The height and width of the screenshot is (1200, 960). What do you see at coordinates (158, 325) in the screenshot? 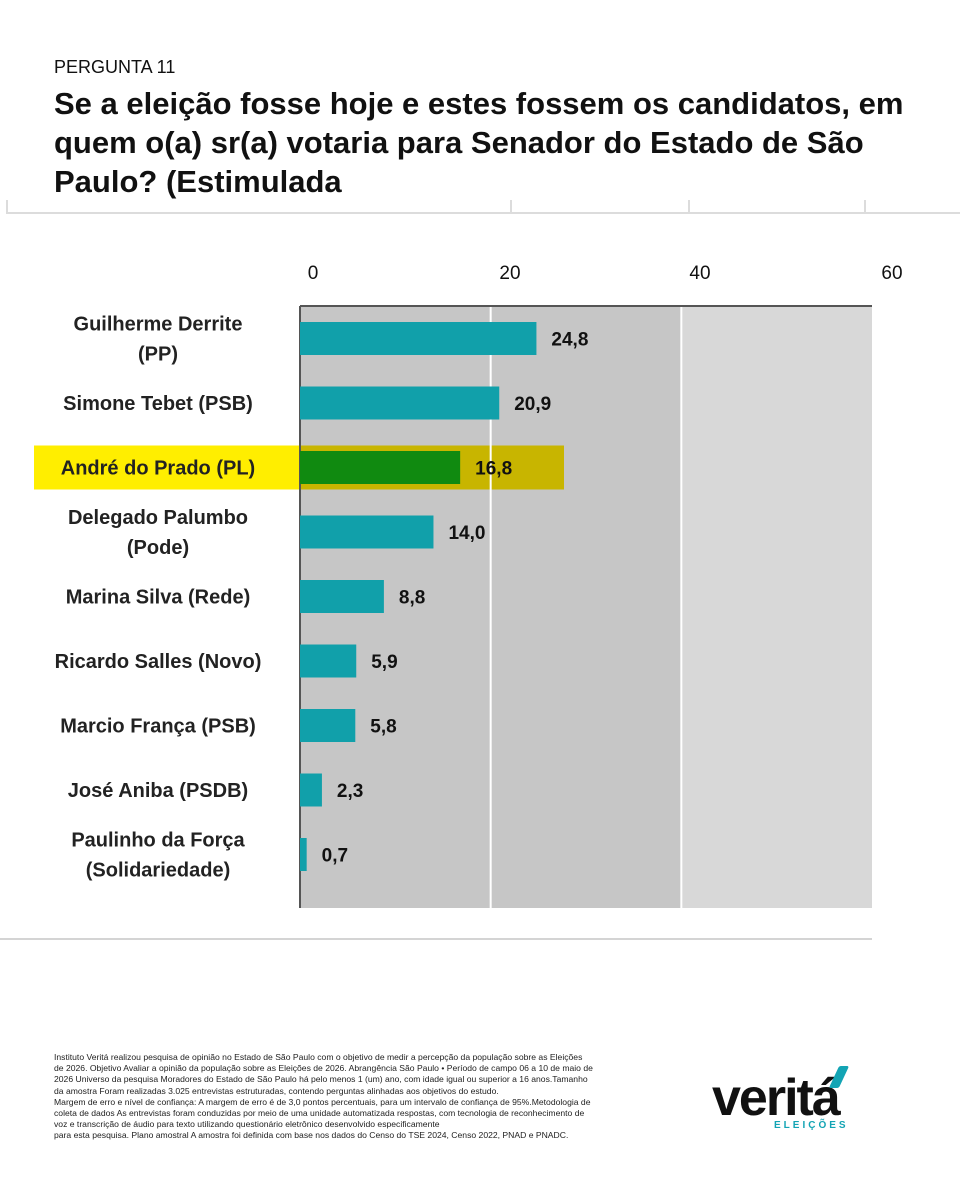
I see `category-label: Guilherme Derrite` at bounding box center [158, 325].